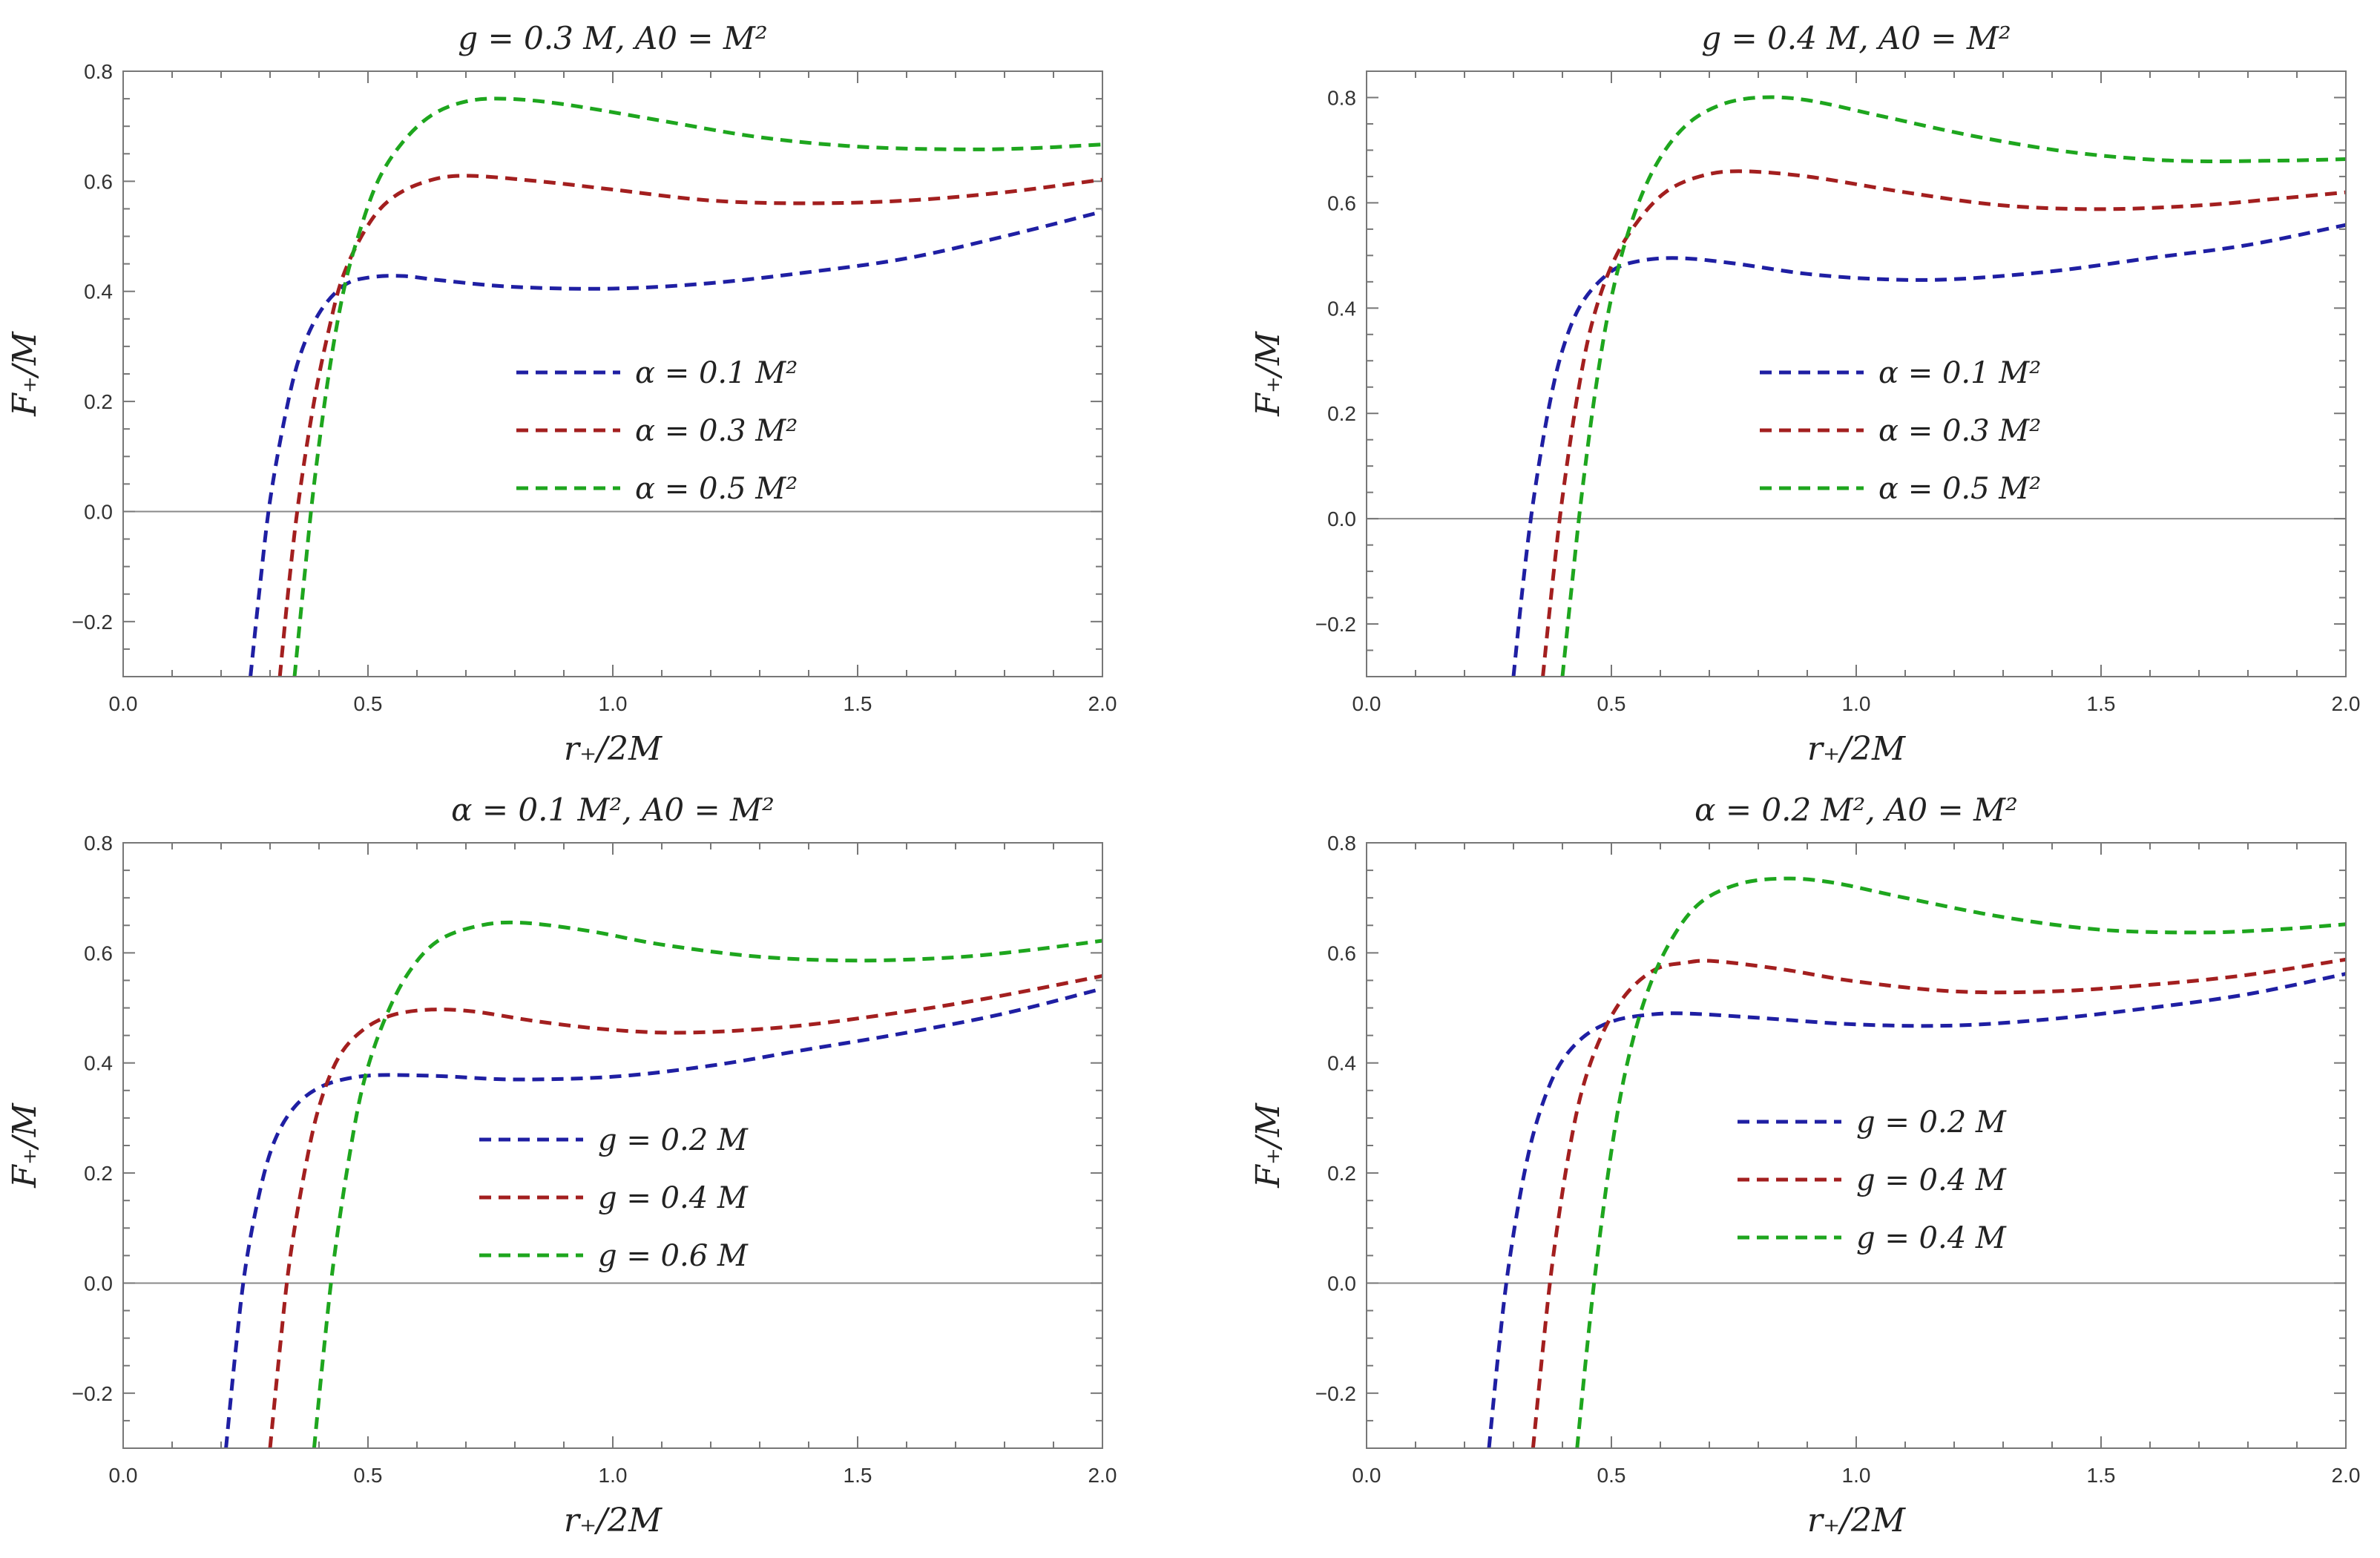 The width and height of the screenshot is (2380, 1558). What do you see at coordinates (612, 38) in the screenshot?
I see `chart-title: g = 0.3 M, A0 = M²` at bounding box center [612, 38].